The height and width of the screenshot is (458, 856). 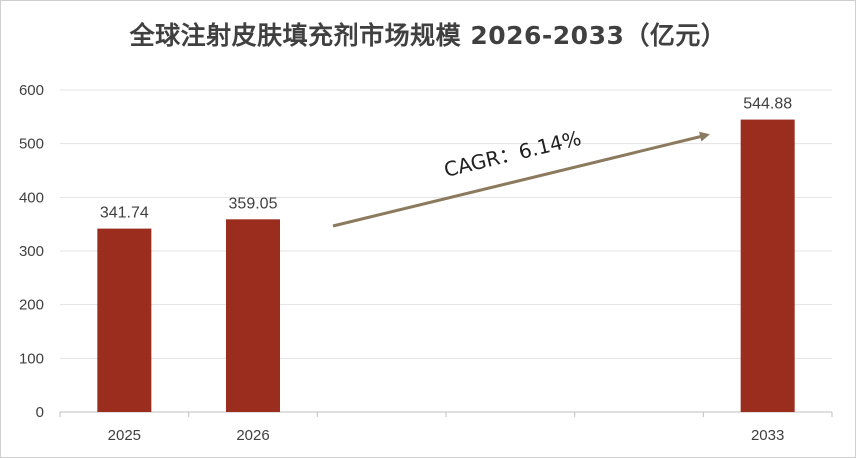 I want to click on y-tick-label: 500, so click(x=31, y=144).